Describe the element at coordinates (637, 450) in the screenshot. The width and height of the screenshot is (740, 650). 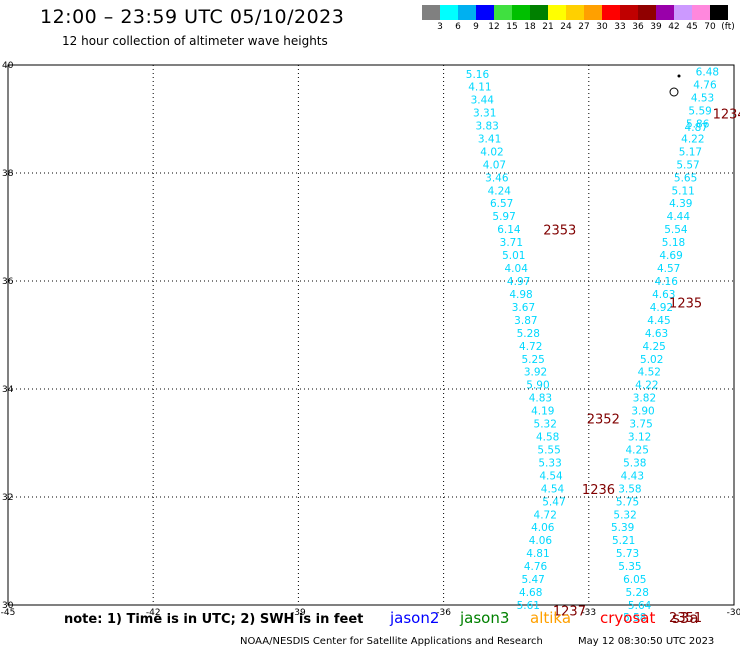
I see `wave-height-value: 4.25` at that location.